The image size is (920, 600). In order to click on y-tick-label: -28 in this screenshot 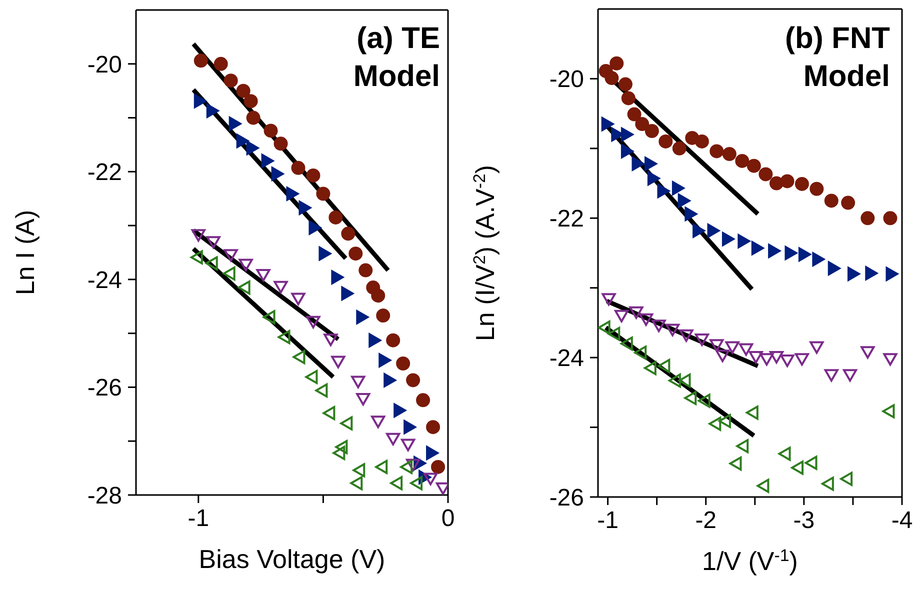, I will do `click(104, 496)`.